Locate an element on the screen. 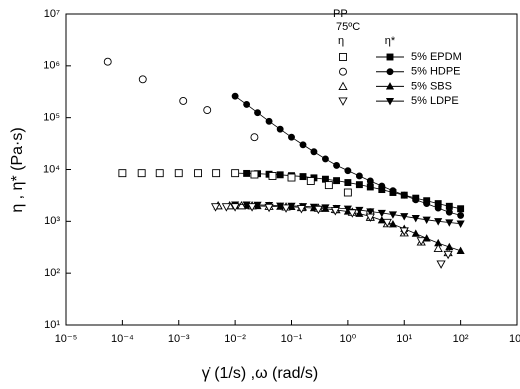 This screenshot has height=389, width=520. legend-label: 5% LDPE is located at coordinates (435, 101).